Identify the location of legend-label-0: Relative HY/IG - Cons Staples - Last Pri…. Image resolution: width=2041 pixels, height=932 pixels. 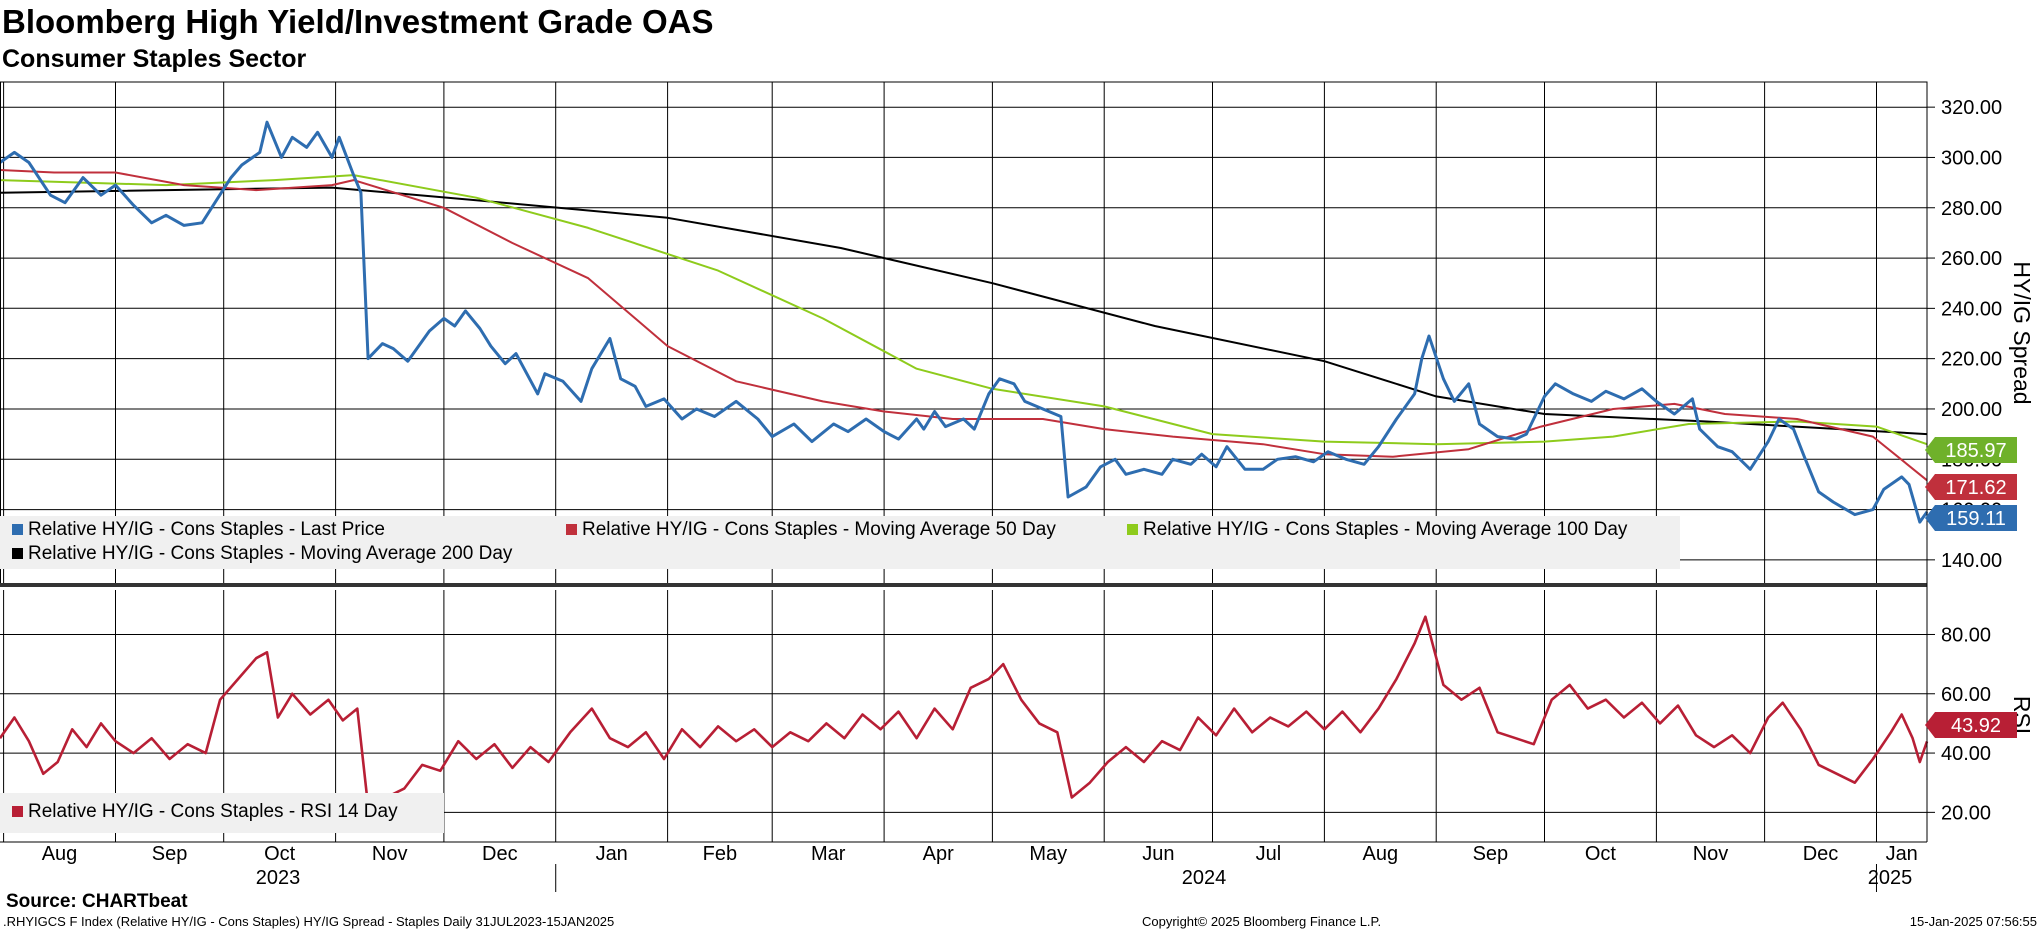
(206, 529).